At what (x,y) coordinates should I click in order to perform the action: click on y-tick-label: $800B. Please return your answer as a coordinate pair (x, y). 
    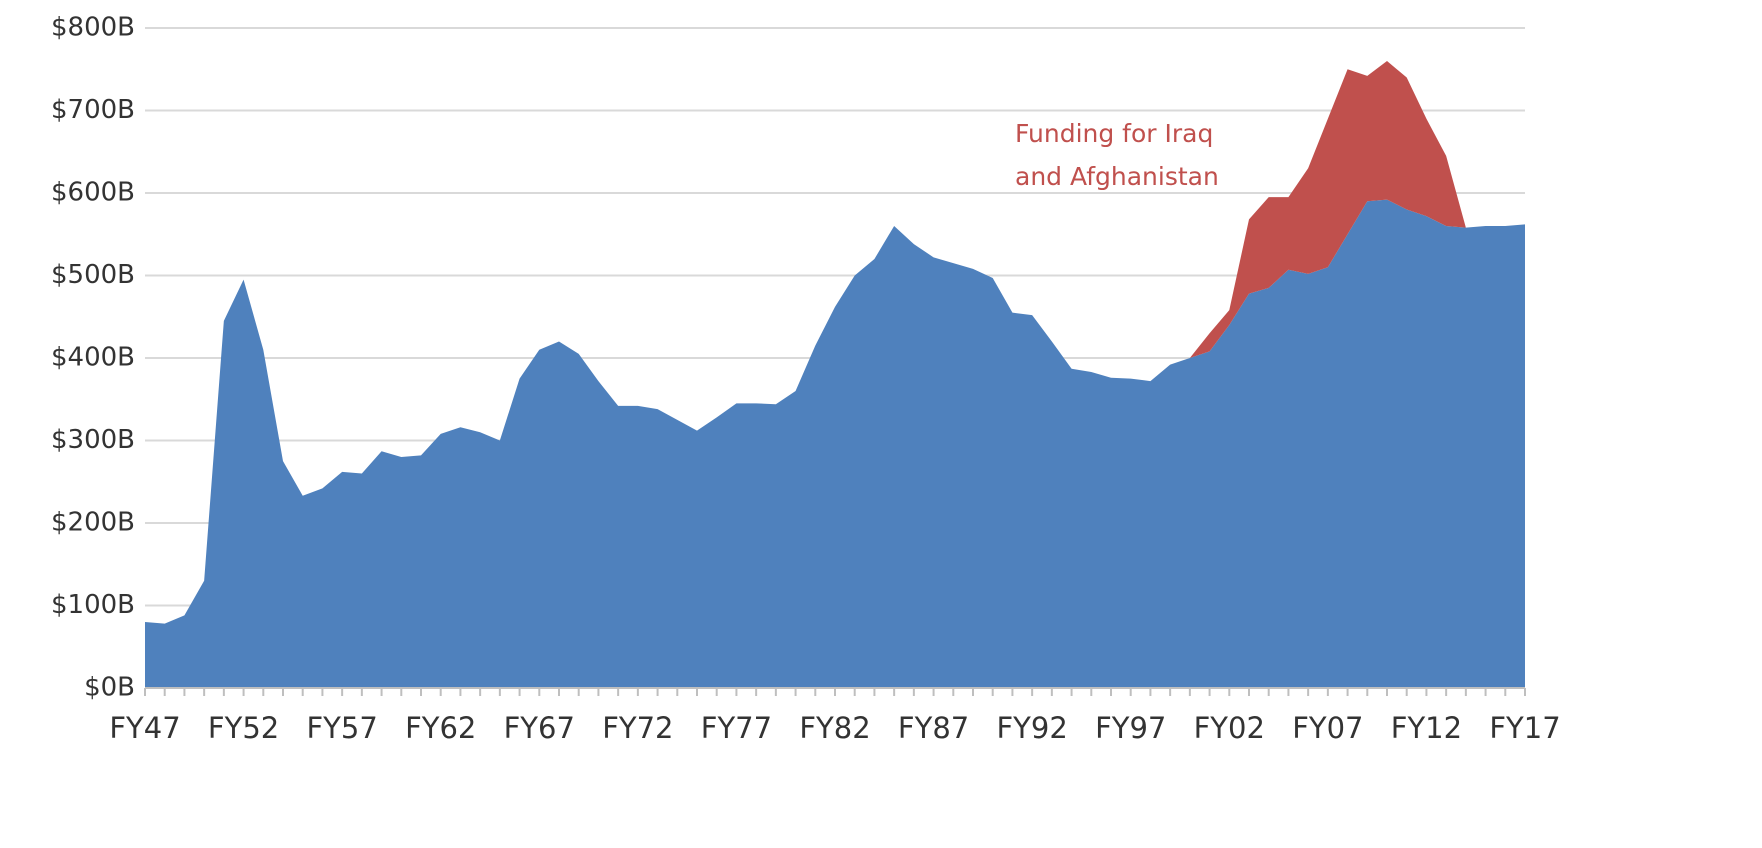
    Looking at the image, I should click on (93, 28).